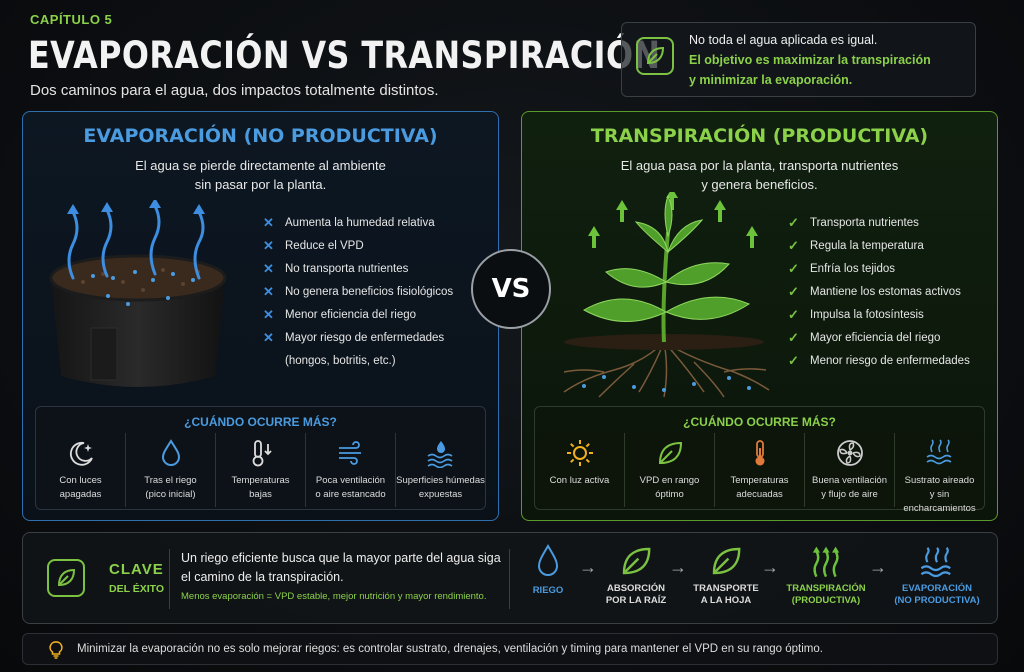  Describe the element at coordinates (579, 453) in the screenshot. I see `sun-icon` at that location.